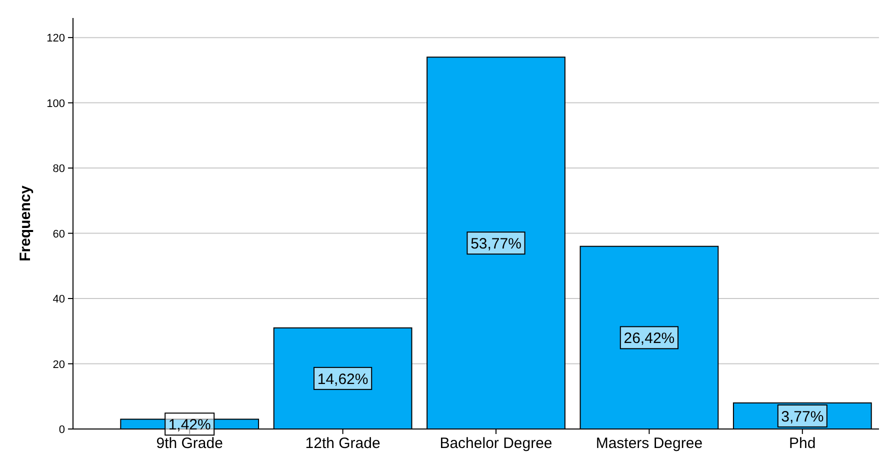  Describe the element at coordinates (58, 169) in the screenshot. I see `y-tick-label: 80` at that location.